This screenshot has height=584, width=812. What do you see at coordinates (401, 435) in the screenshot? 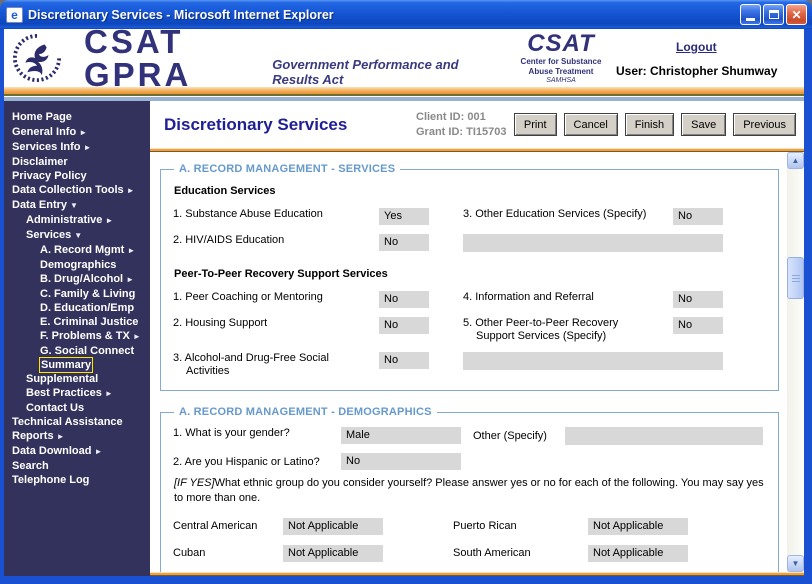
I see `gender-value: Male` at bounding box center [401, 435].